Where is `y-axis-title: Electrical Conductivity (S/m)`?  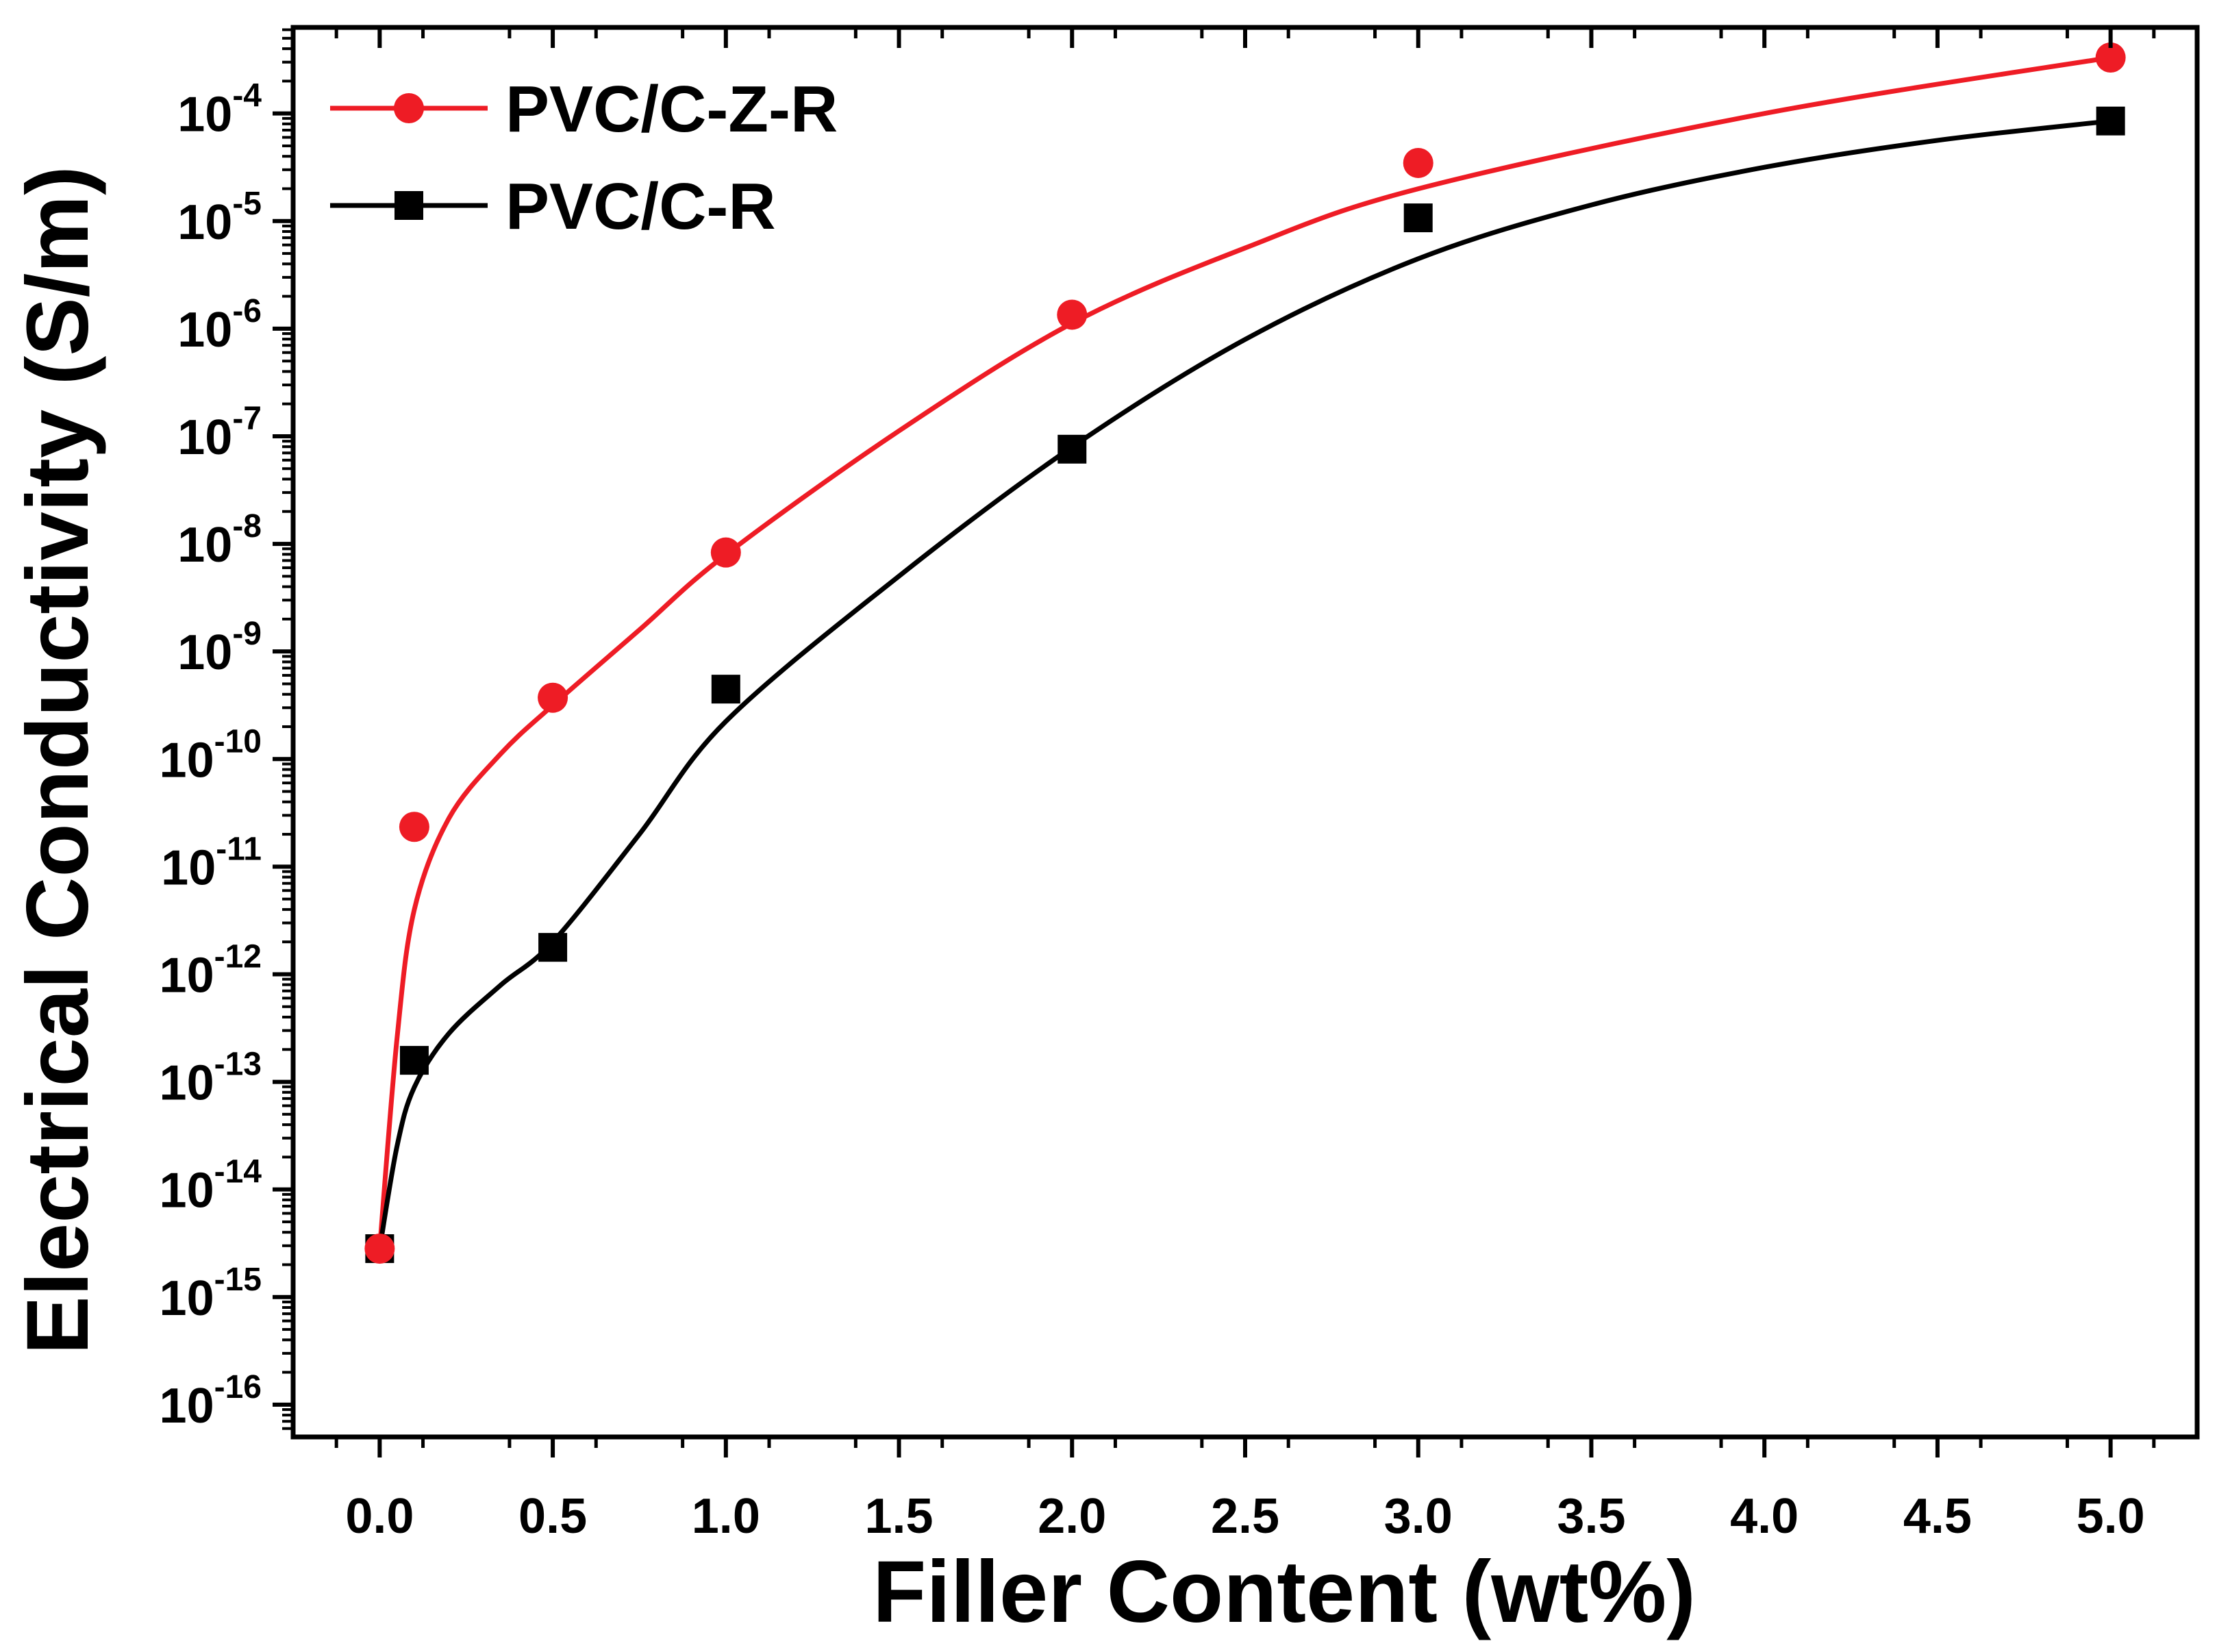
y-axis-title: Electrical Conductivity (S/m) is located at coordinates (58, 760).